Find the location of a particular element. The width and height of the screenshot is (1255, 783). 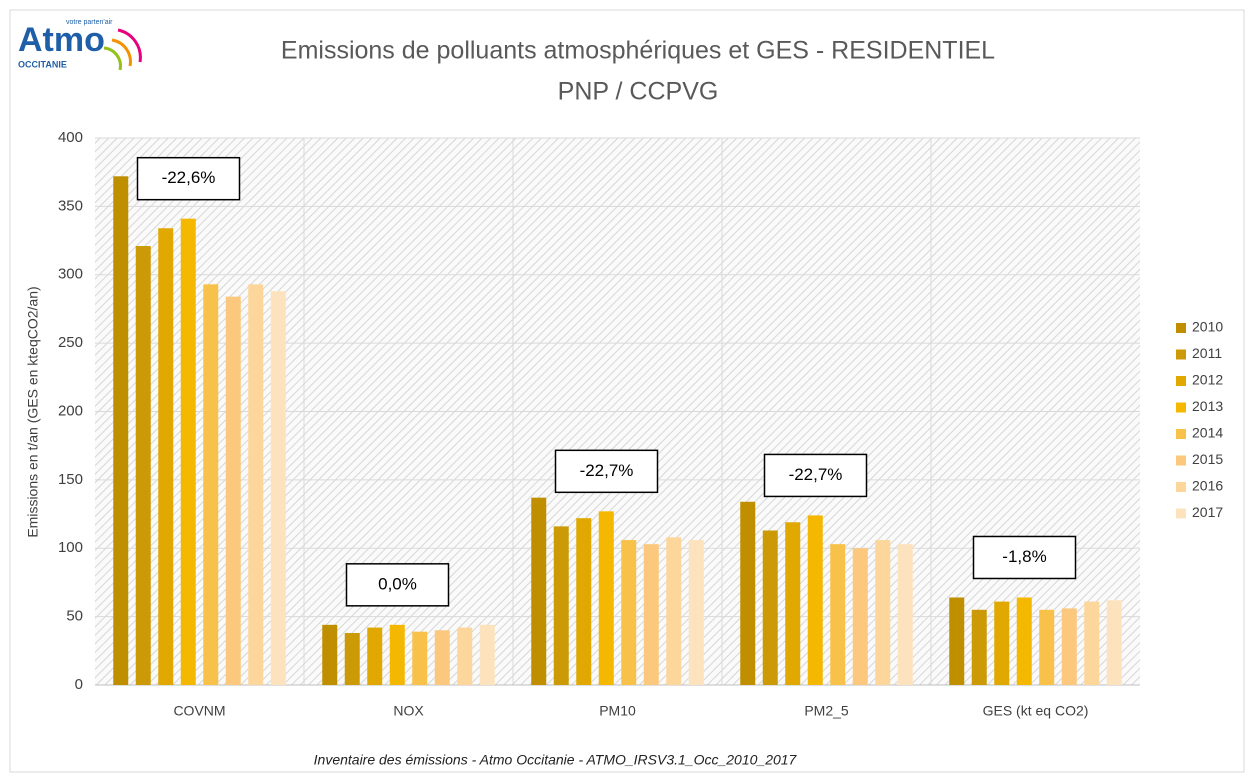

legend-label: 2012 is located at coordinates (1207, 380).